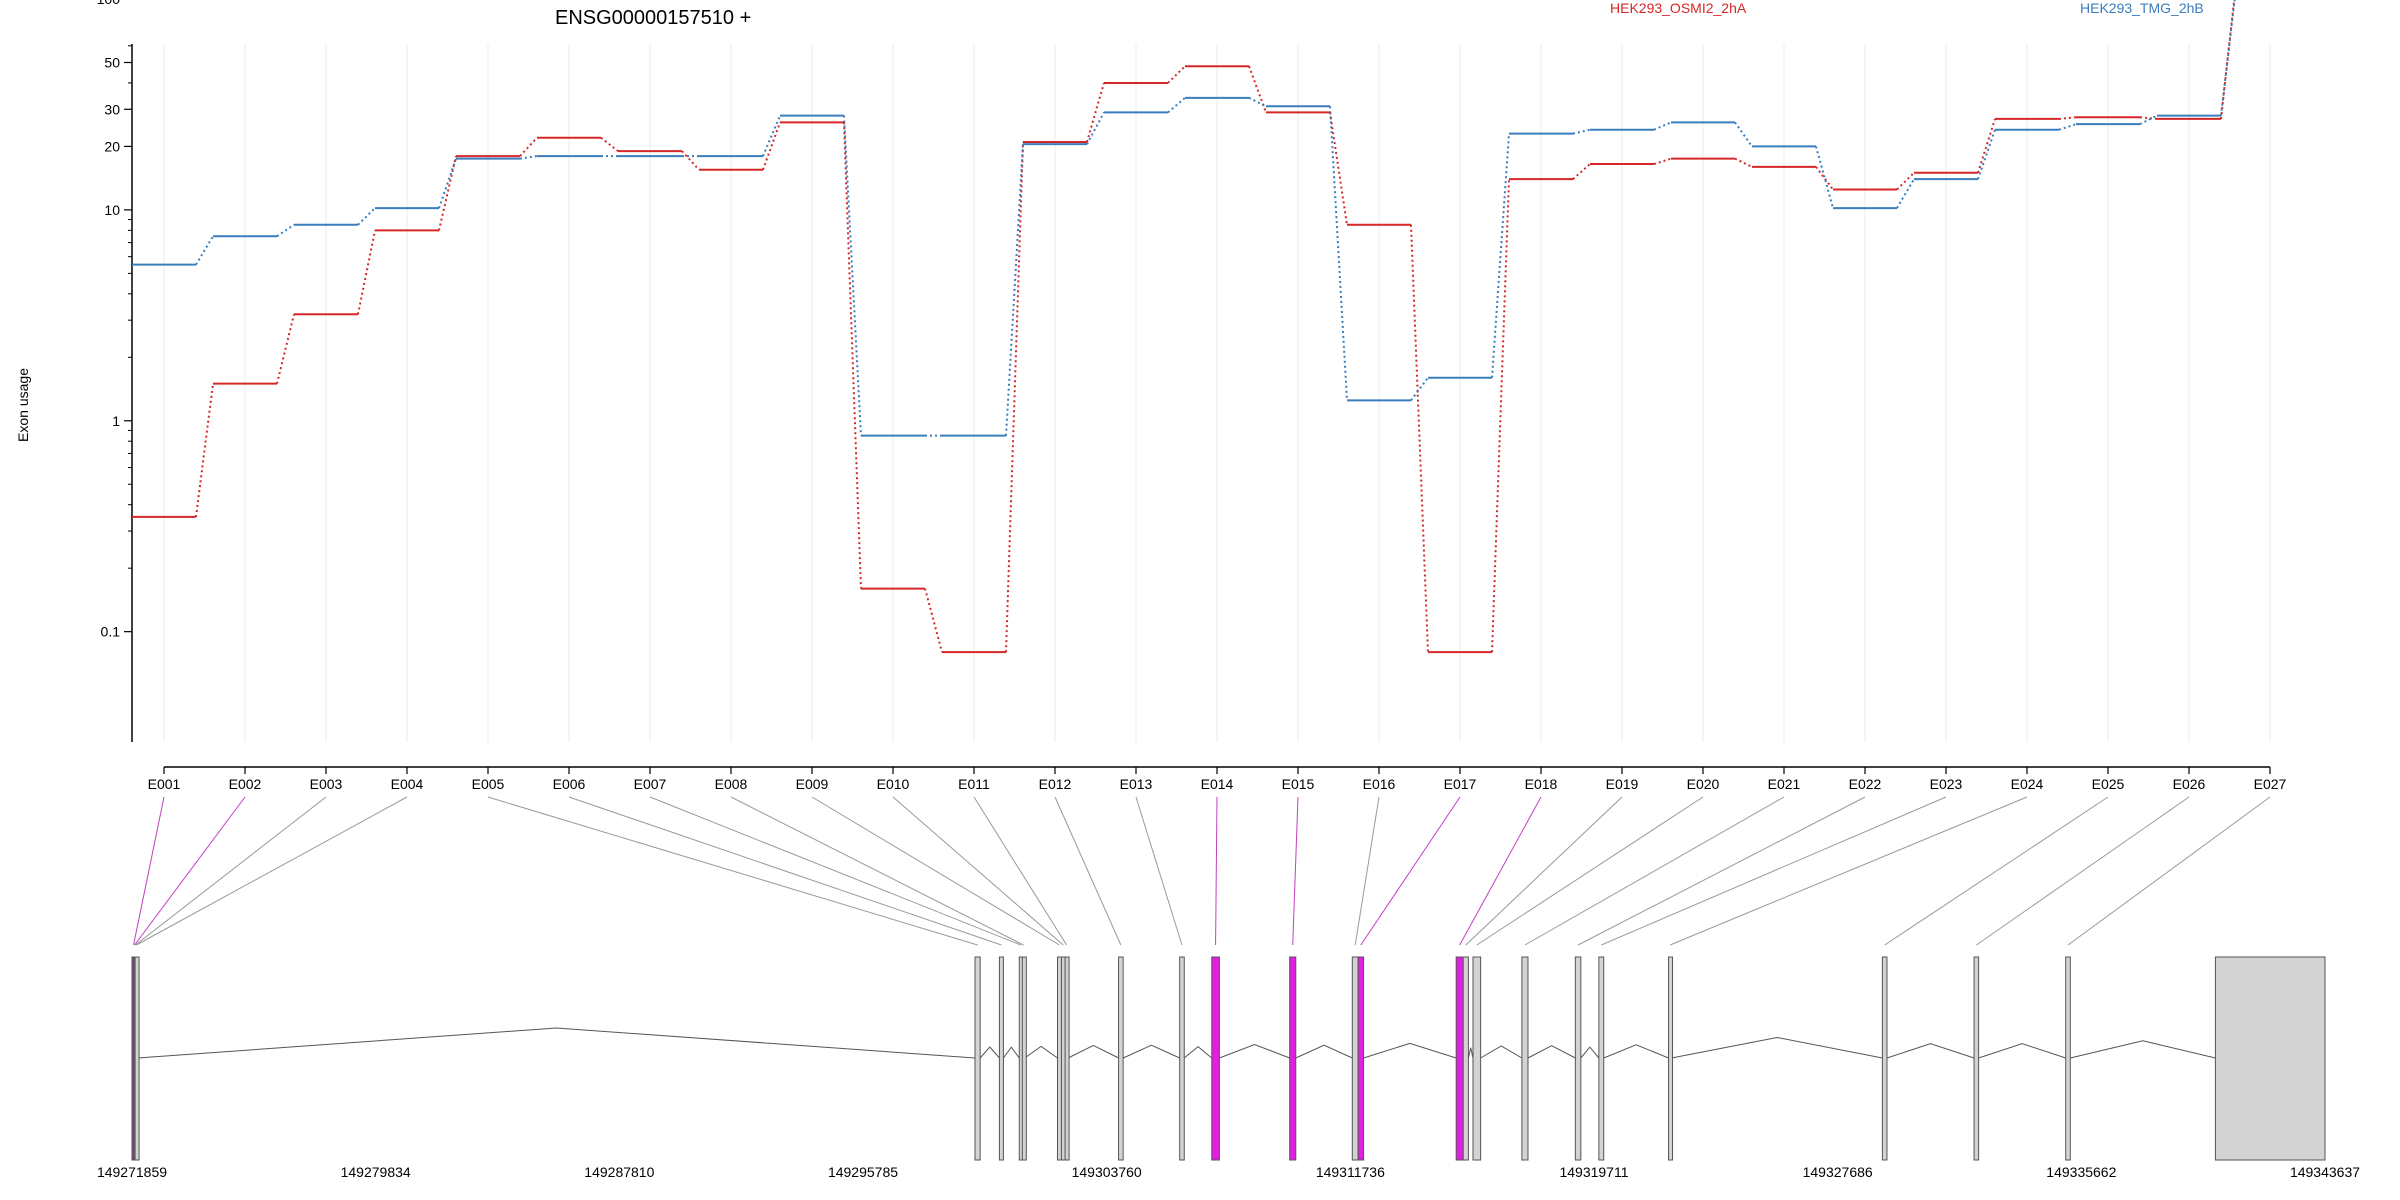 This screenshot has width=2400, height=1200. I want to click on connector-E004, so click(272, 871).